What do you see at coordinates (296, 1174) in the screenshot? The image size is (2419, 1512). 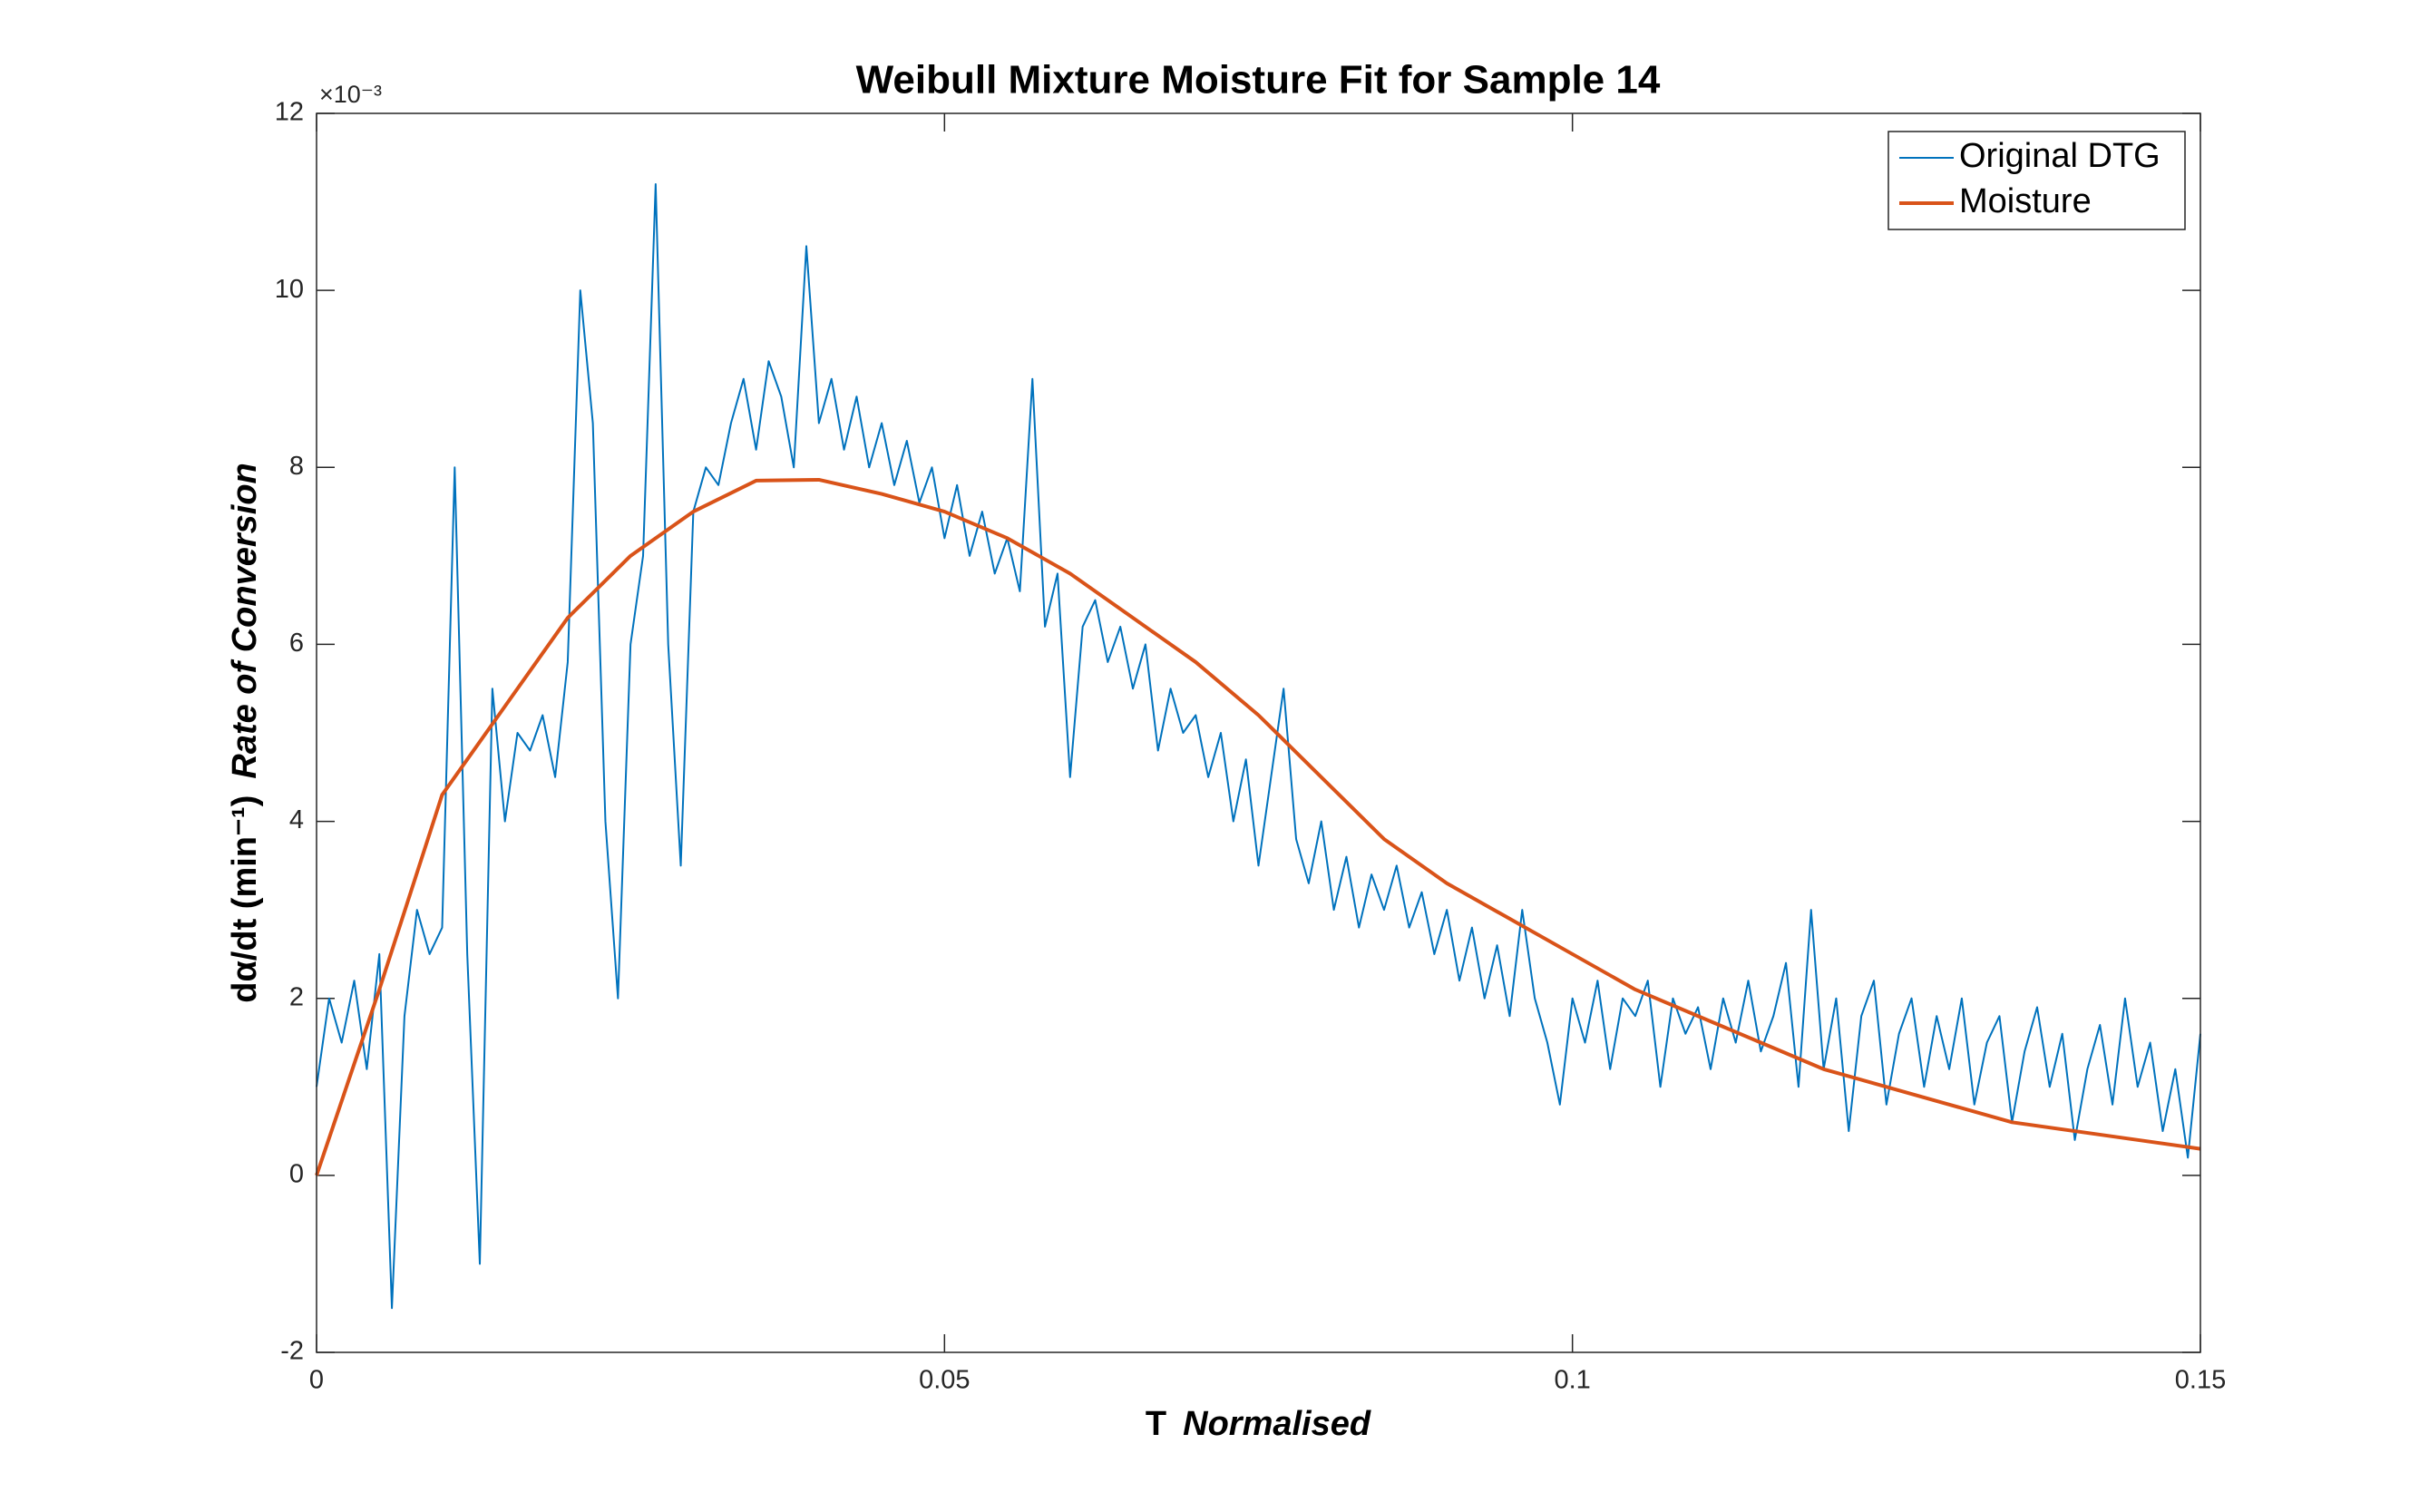 I see `y-tick-label: 0` at bounding box center [296, 1174].